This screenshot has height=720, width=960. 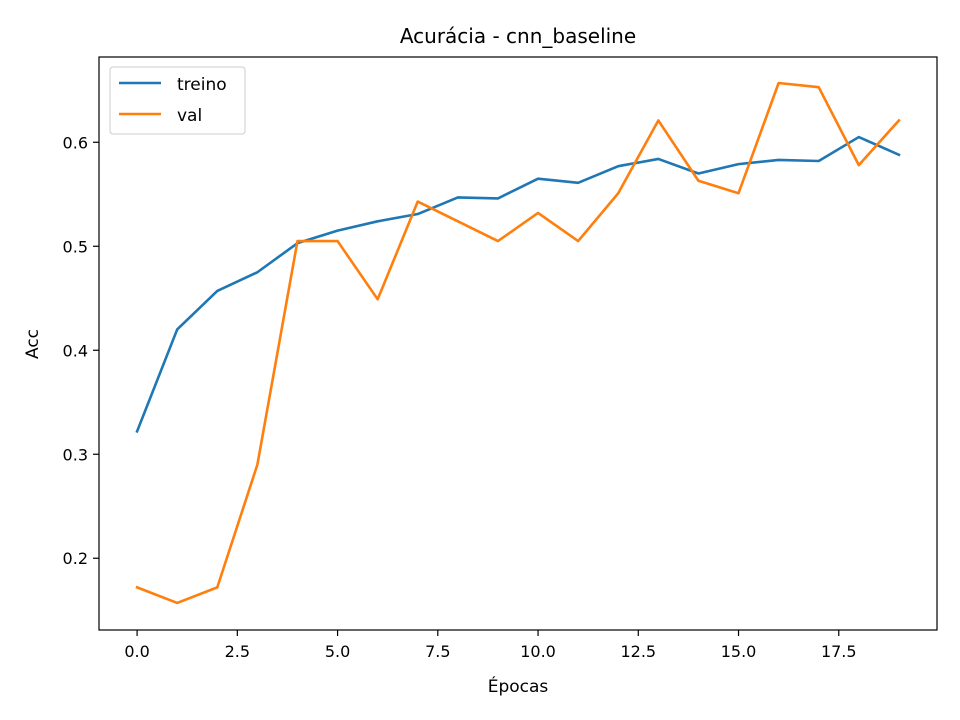 I want to click on y-axis: 0.2 0.3 0.4 0.5 0.6, so click(x=81, y=350).